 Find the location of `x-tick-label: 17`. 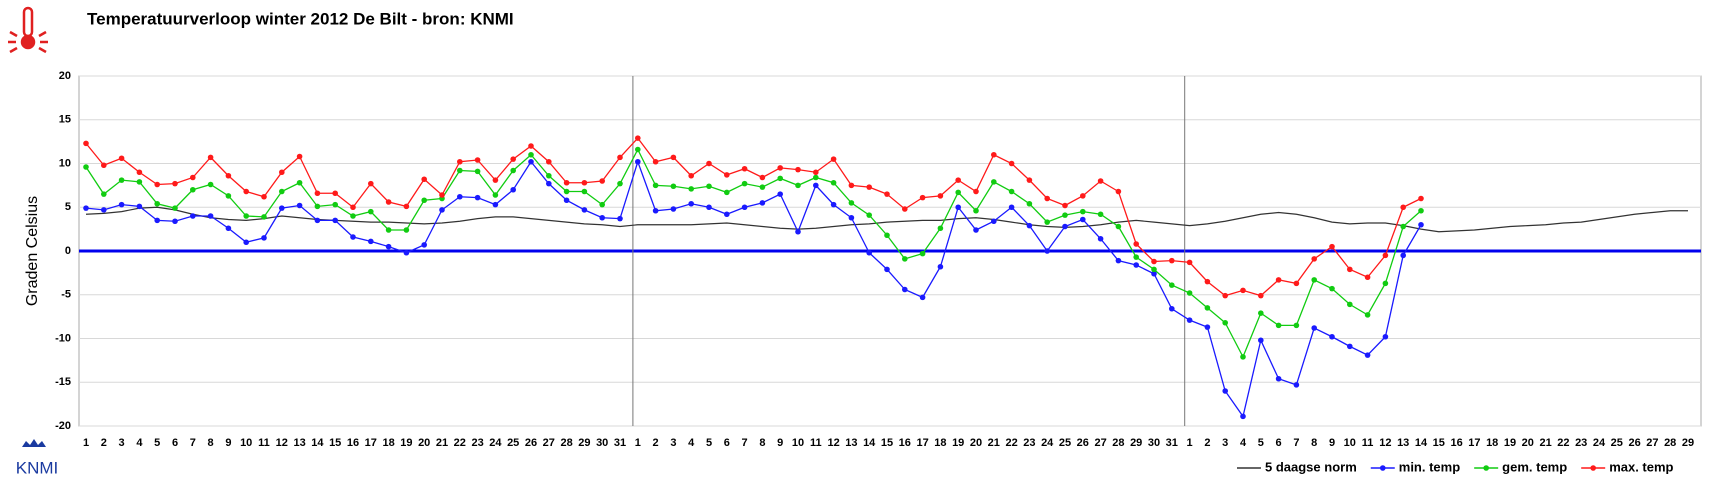

x-tick-label: 17 is located at coordinates (371, 443).